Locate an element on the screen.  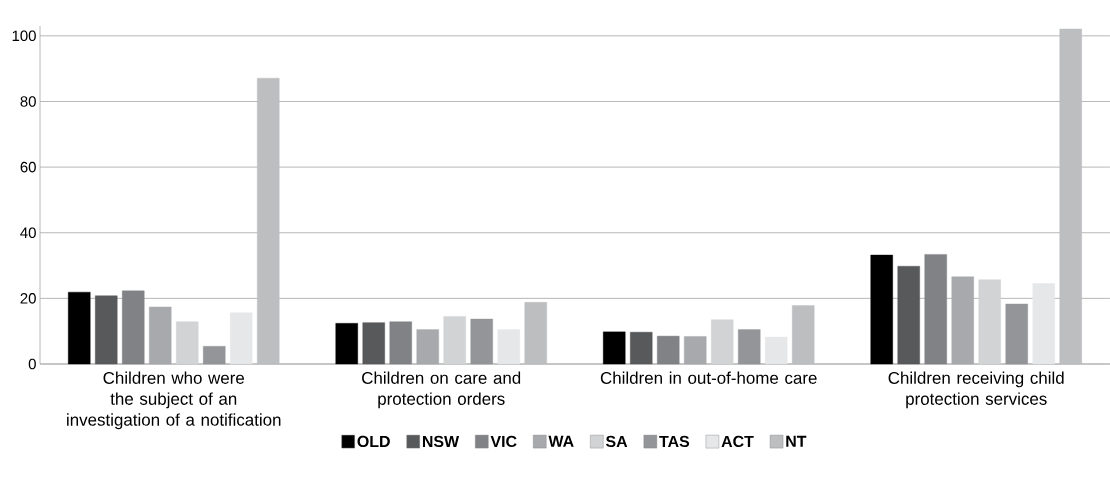
legend-label: WA is located at coordinates (561, 441).